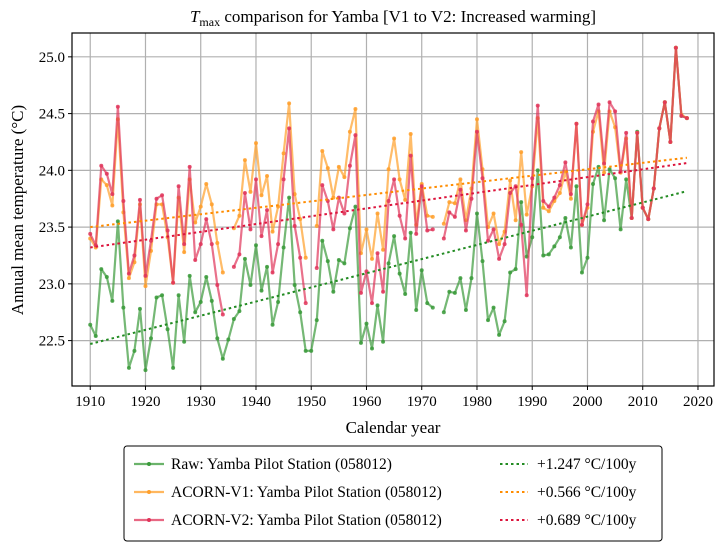 The width and height of the screenshot is (726, 551). I want to click on y-axis: 22.5 23.0 23.5 24.0 24.5 25.0, so click(55, 200).